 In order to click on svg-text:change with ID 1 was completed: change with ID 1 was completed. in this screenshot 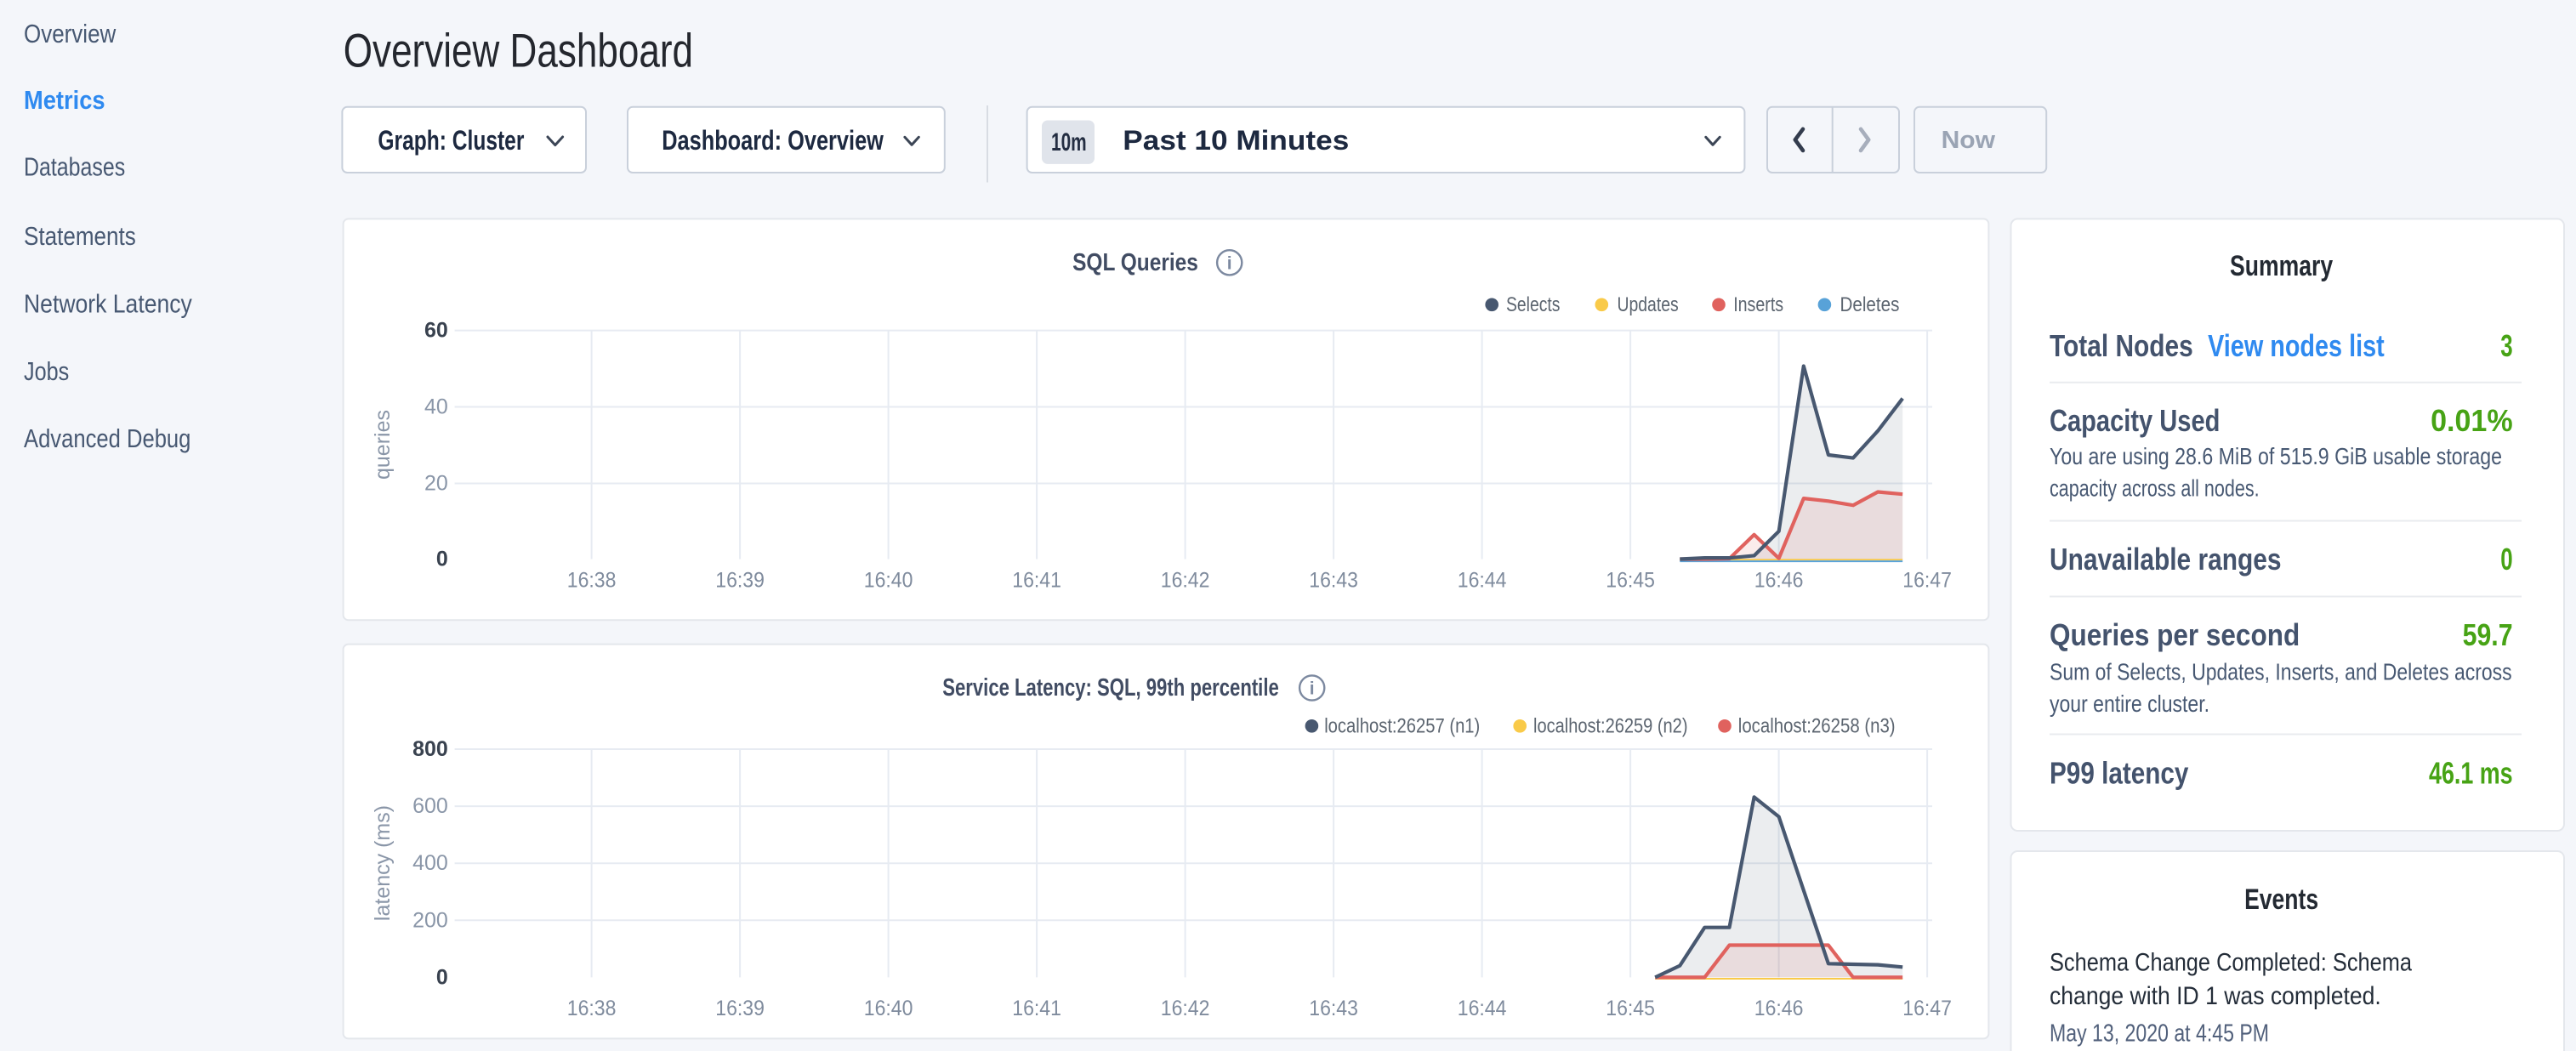, I will do `click(2215, 996)`.